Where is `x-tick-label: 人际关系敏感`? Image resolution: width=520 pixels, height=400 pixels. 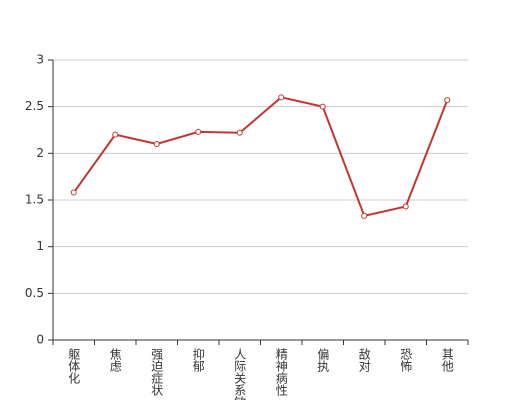 x-tick-label: 人际关系敏感 is located at coordinates (240, 374).